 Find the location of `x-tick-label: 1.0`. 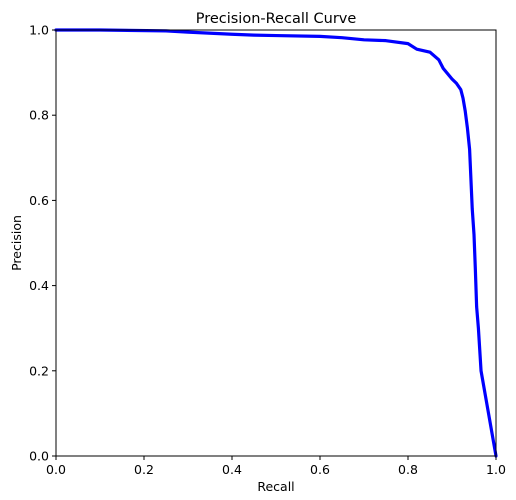

x-tick-label: 1.0 is located at coordinates (496, 469).